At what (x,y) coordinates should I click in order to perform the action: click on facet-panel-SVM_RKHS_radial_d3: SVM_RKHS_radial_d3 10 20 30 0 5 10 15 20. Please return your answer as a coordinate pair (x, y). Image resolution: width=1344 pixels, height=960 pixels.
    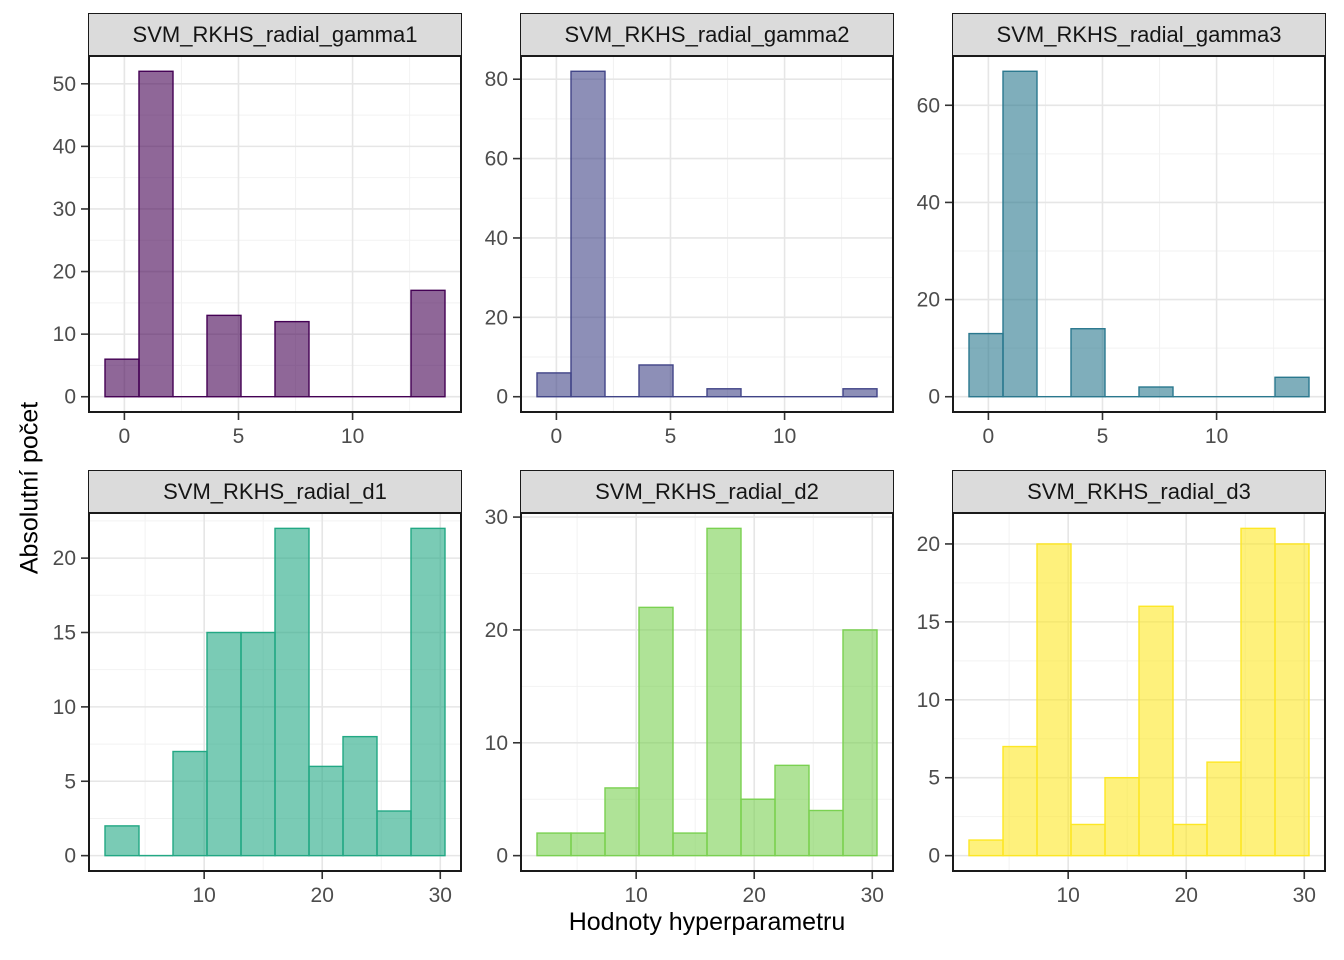
    Looking at the image, I should click on (1121, 688).